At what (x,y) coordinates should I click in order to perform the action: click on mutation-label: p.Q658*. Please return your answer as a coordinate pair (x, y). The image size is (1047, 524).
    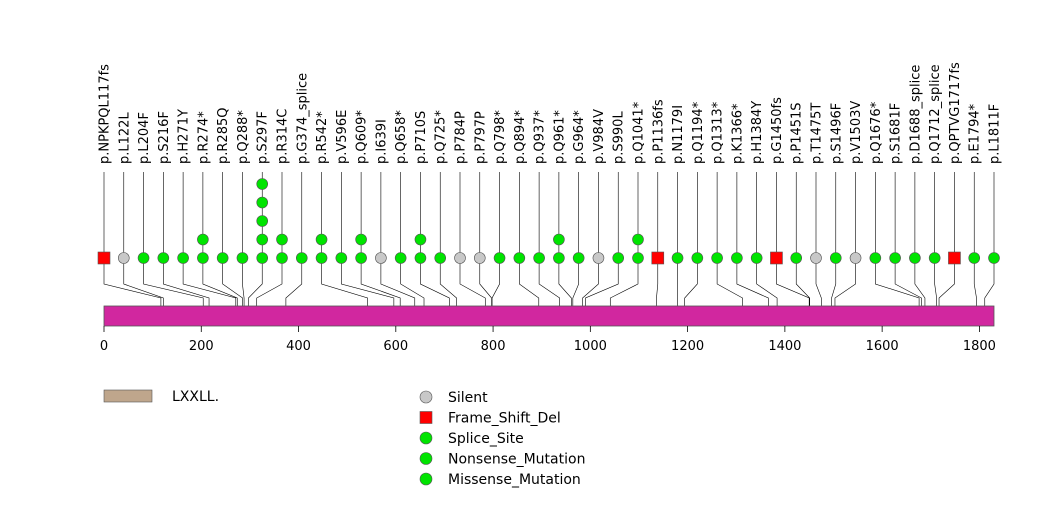
    Looking at the image, I should click on (401, 137).